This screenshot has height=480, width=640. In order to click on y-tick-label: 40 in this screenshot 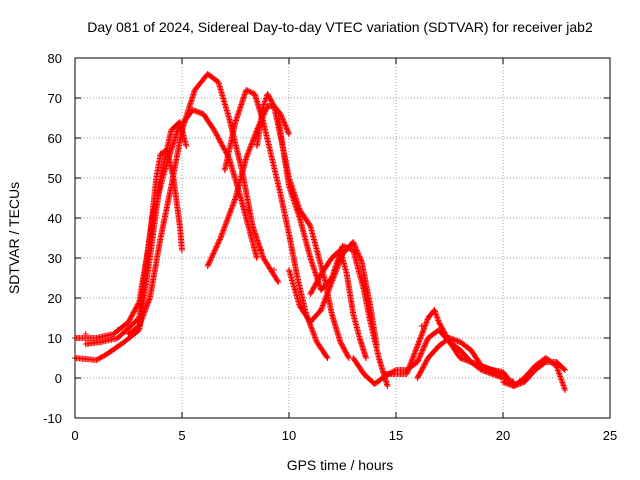, I will do `click(55, 218)`.